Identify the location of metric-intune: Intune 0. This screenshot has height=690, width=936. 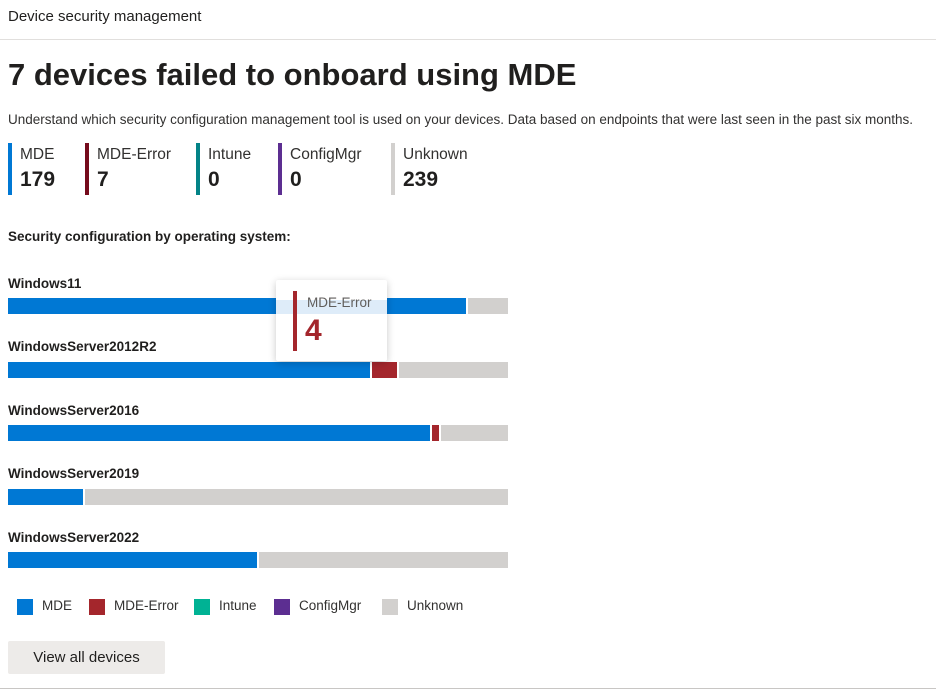
(223, 169).